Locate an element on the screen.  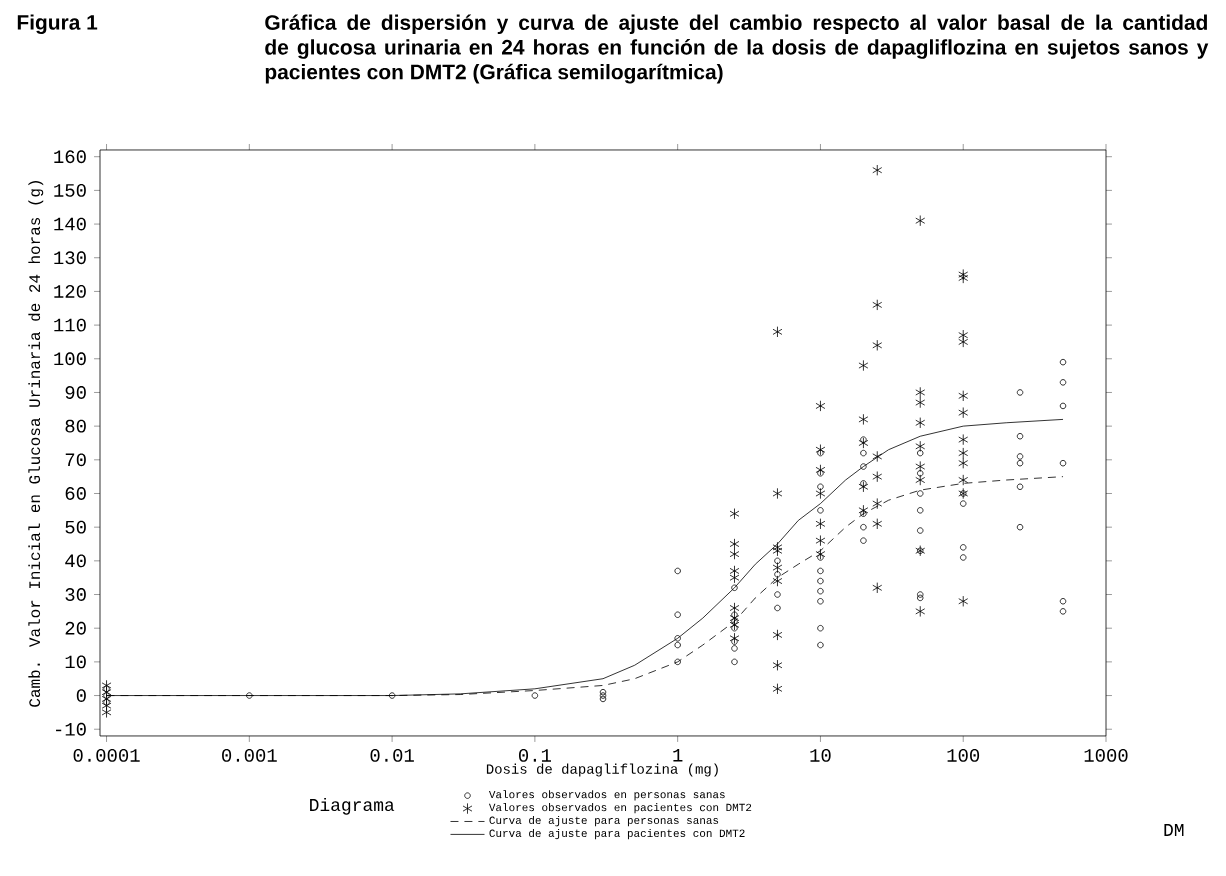
y-tick-label: 80 is located at coordinates (75, 426).